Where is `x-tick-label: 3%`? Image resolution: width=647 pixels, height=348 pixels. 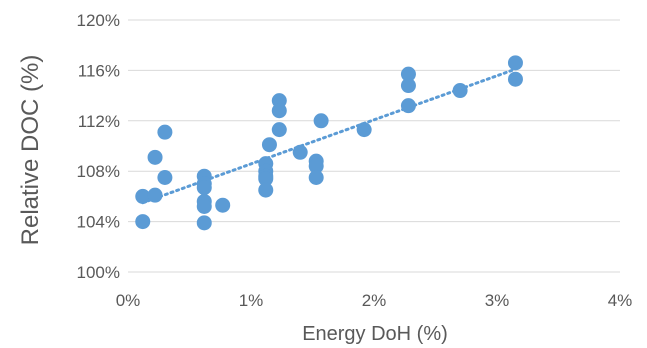
x-tick-label: 3% is located at coordinates (497, 300).